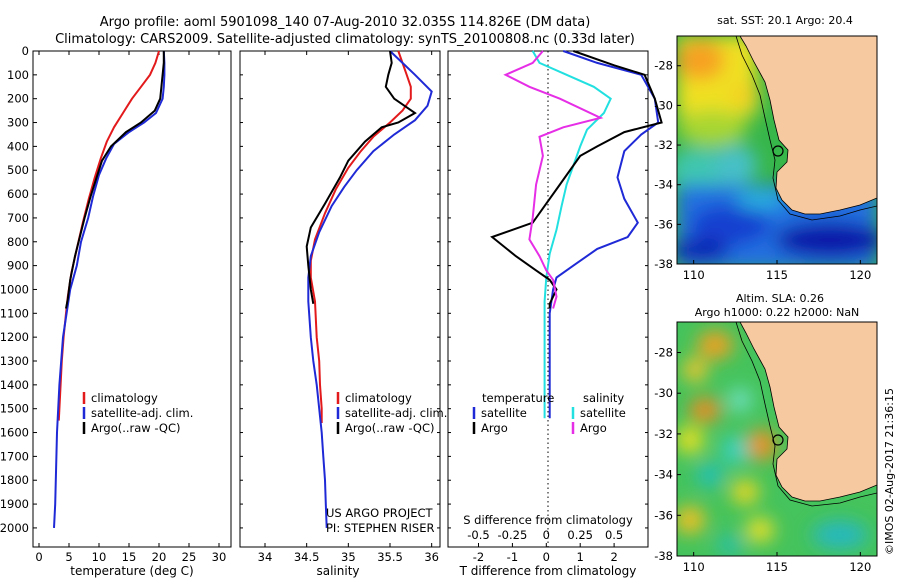  I want to click on x-tick-label: 34, so click(265, 557).